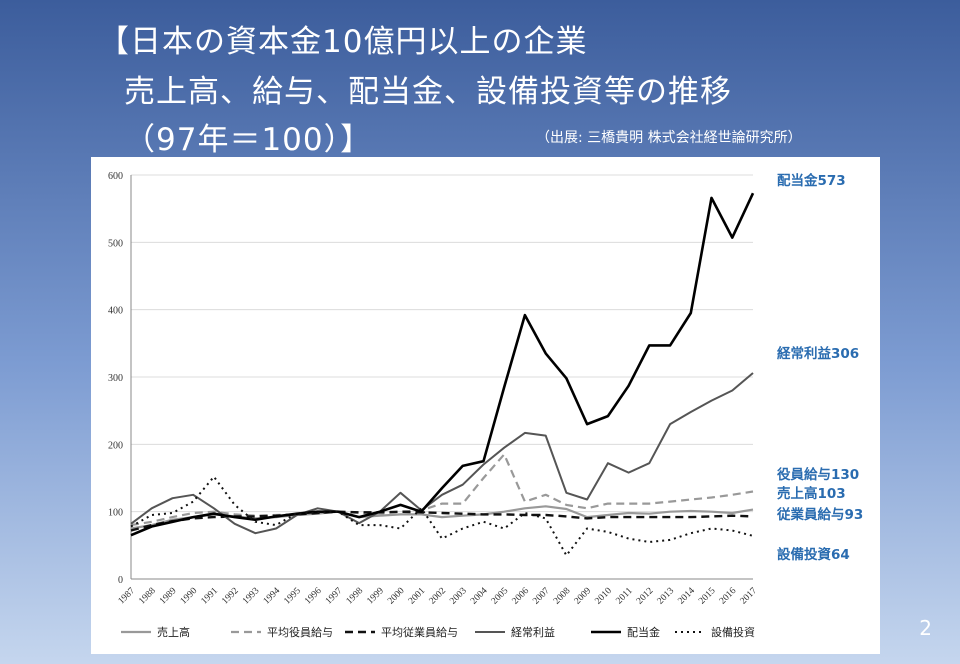 The image size is (960, 664). Describe the element at coordinates (173, 632) in the screenshot. I see `legend-label: 売上高` at that location.